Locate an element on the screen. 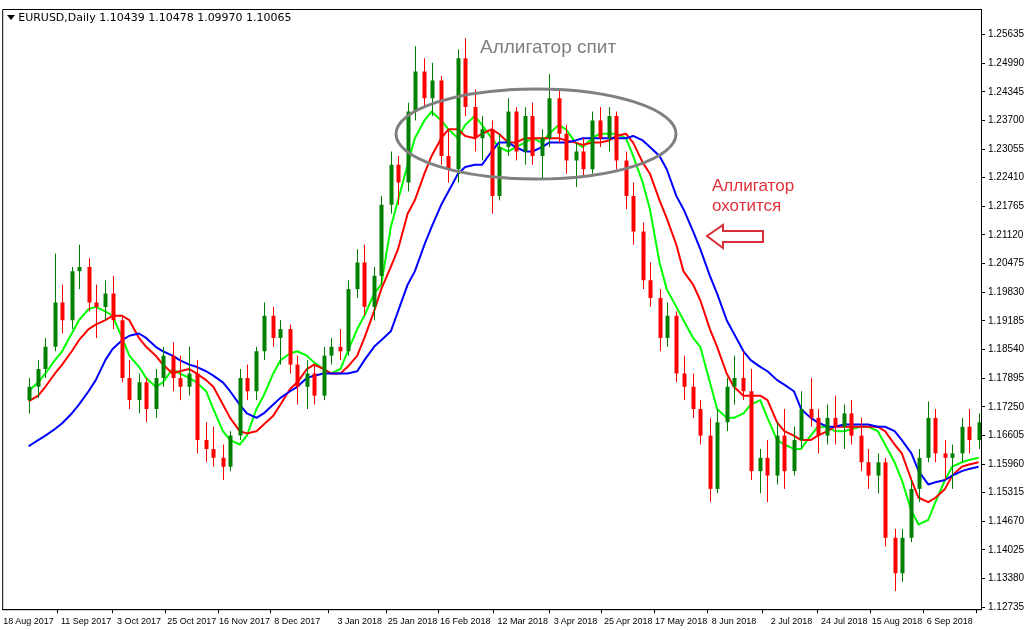  x-tick-label: 15 Aug 2018 is located at coordinates (897, 621).